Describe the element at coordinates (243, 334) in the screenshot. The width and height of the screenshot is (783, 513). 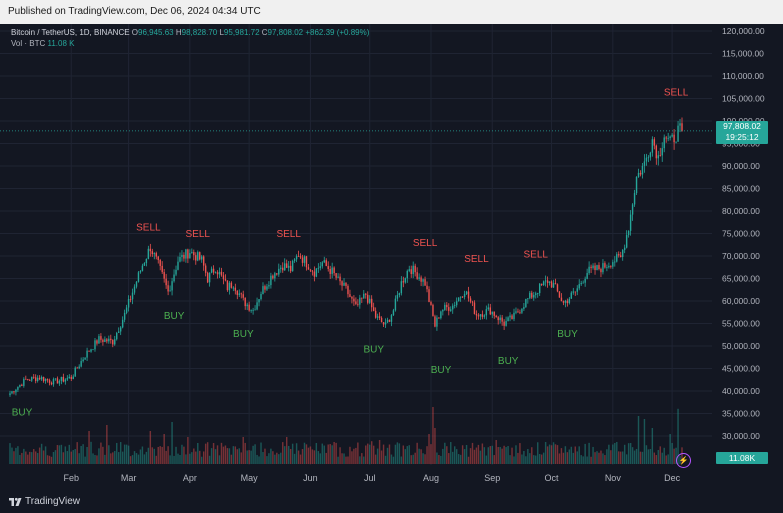
I see `buy-signal-label: BUY` at that location.